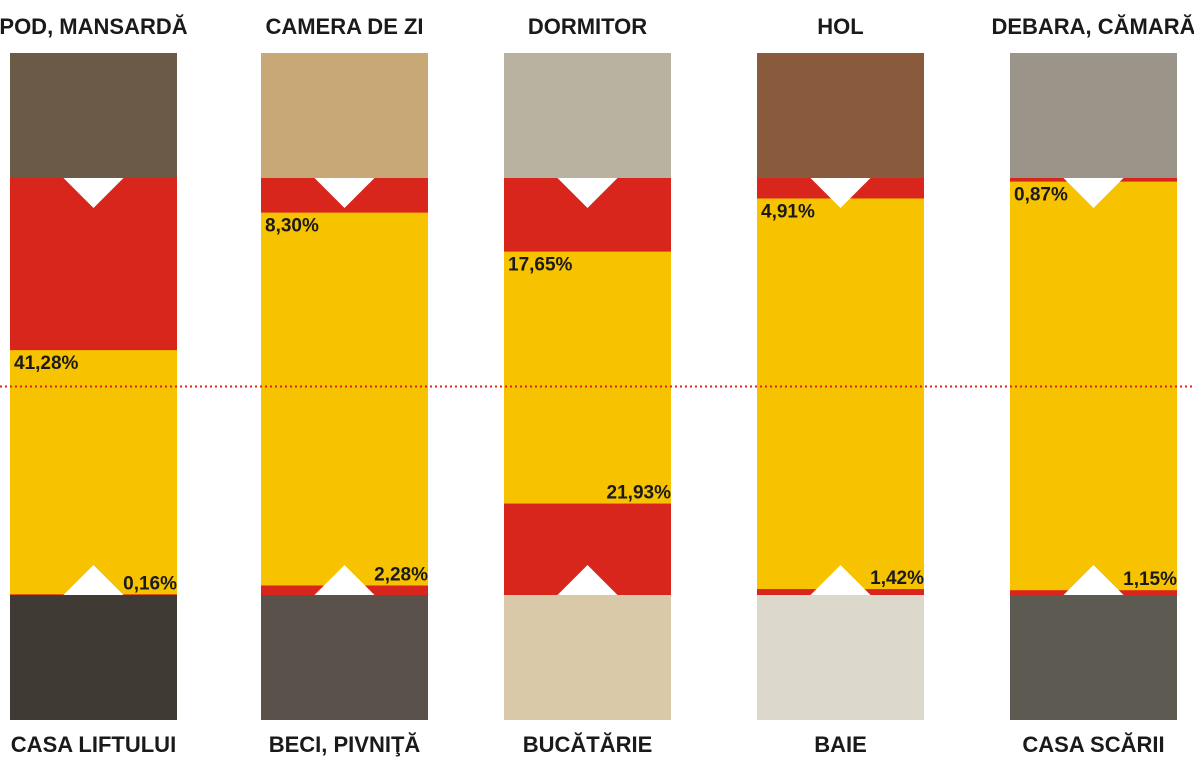 This screenshot has width=1194, height=760. What do you see at coordinates (46, 363) in the screenshot?
I see `value-label: 41,28%` at bounding box center [46, 363].